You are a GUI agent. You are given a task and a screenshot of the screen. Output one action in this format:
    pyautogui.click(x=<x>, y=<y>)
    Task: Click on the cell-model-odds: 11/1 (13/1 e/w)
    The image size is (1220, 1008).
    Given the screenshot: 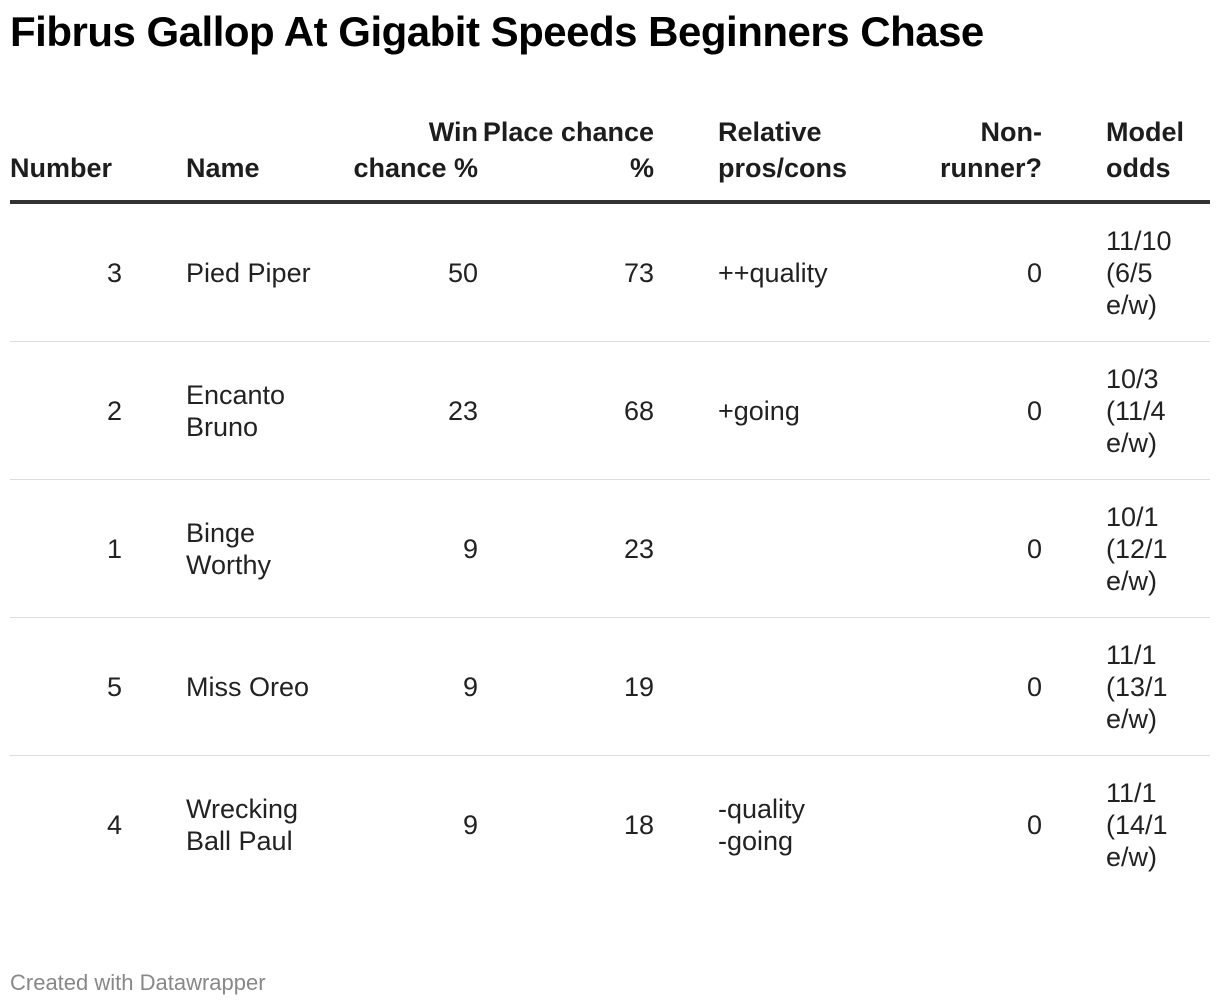 What is the action you would take?
    pyautogui.click(x=1158, y=686)
    